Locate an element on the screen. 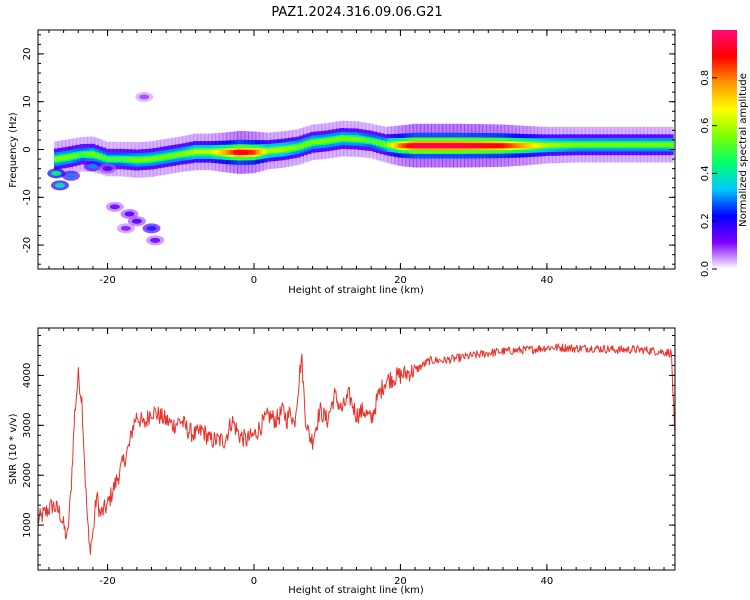  colorbar-tick-label-4: 0.8 is located at coordinates (705, 78).